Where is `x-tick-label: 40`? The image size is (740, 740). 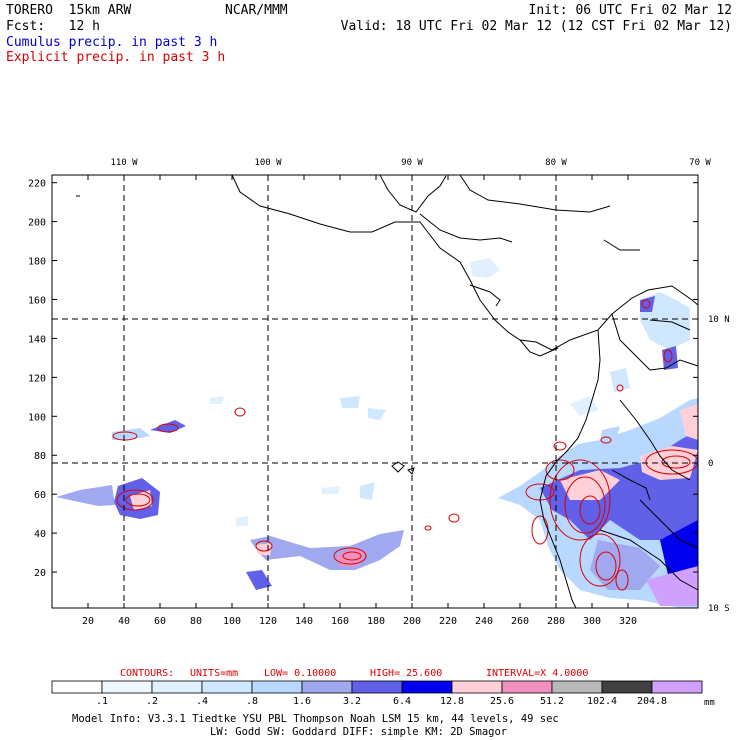
x-tick-label: 40 is located at coordinates (124, 621).